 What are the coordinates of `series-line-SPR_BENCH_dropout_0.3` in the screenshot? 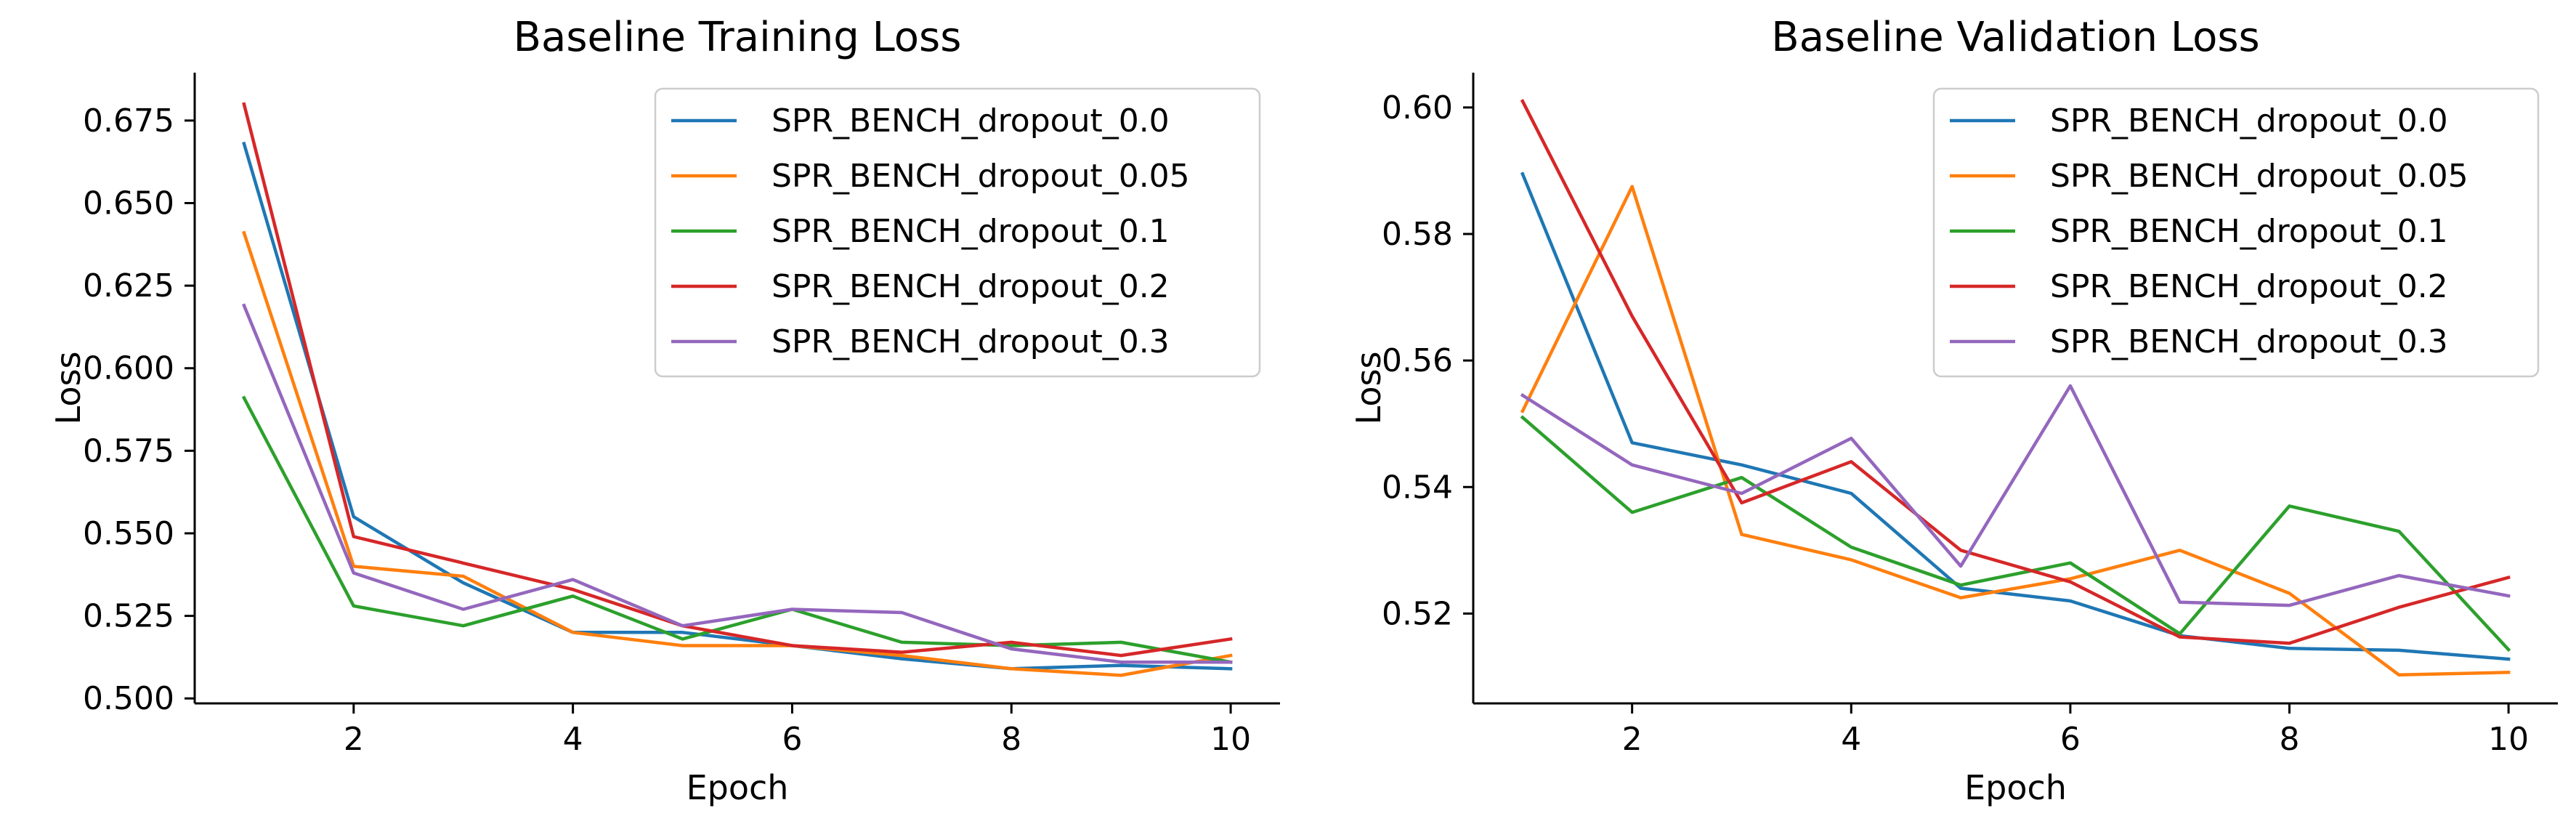 It's located at (2015, 495).